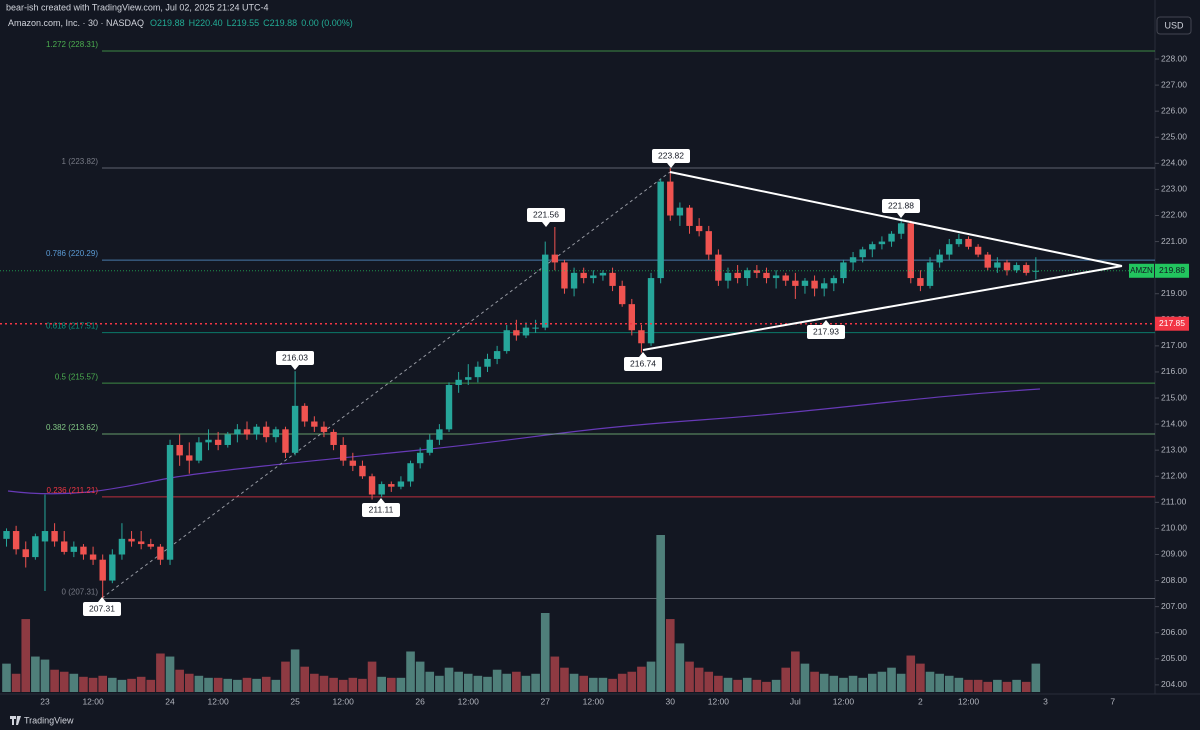 This screenshot has height=730, width=1200. Describe the element at coordinates (15, 720) in the screenshot. I see `brand-logo` at that location.